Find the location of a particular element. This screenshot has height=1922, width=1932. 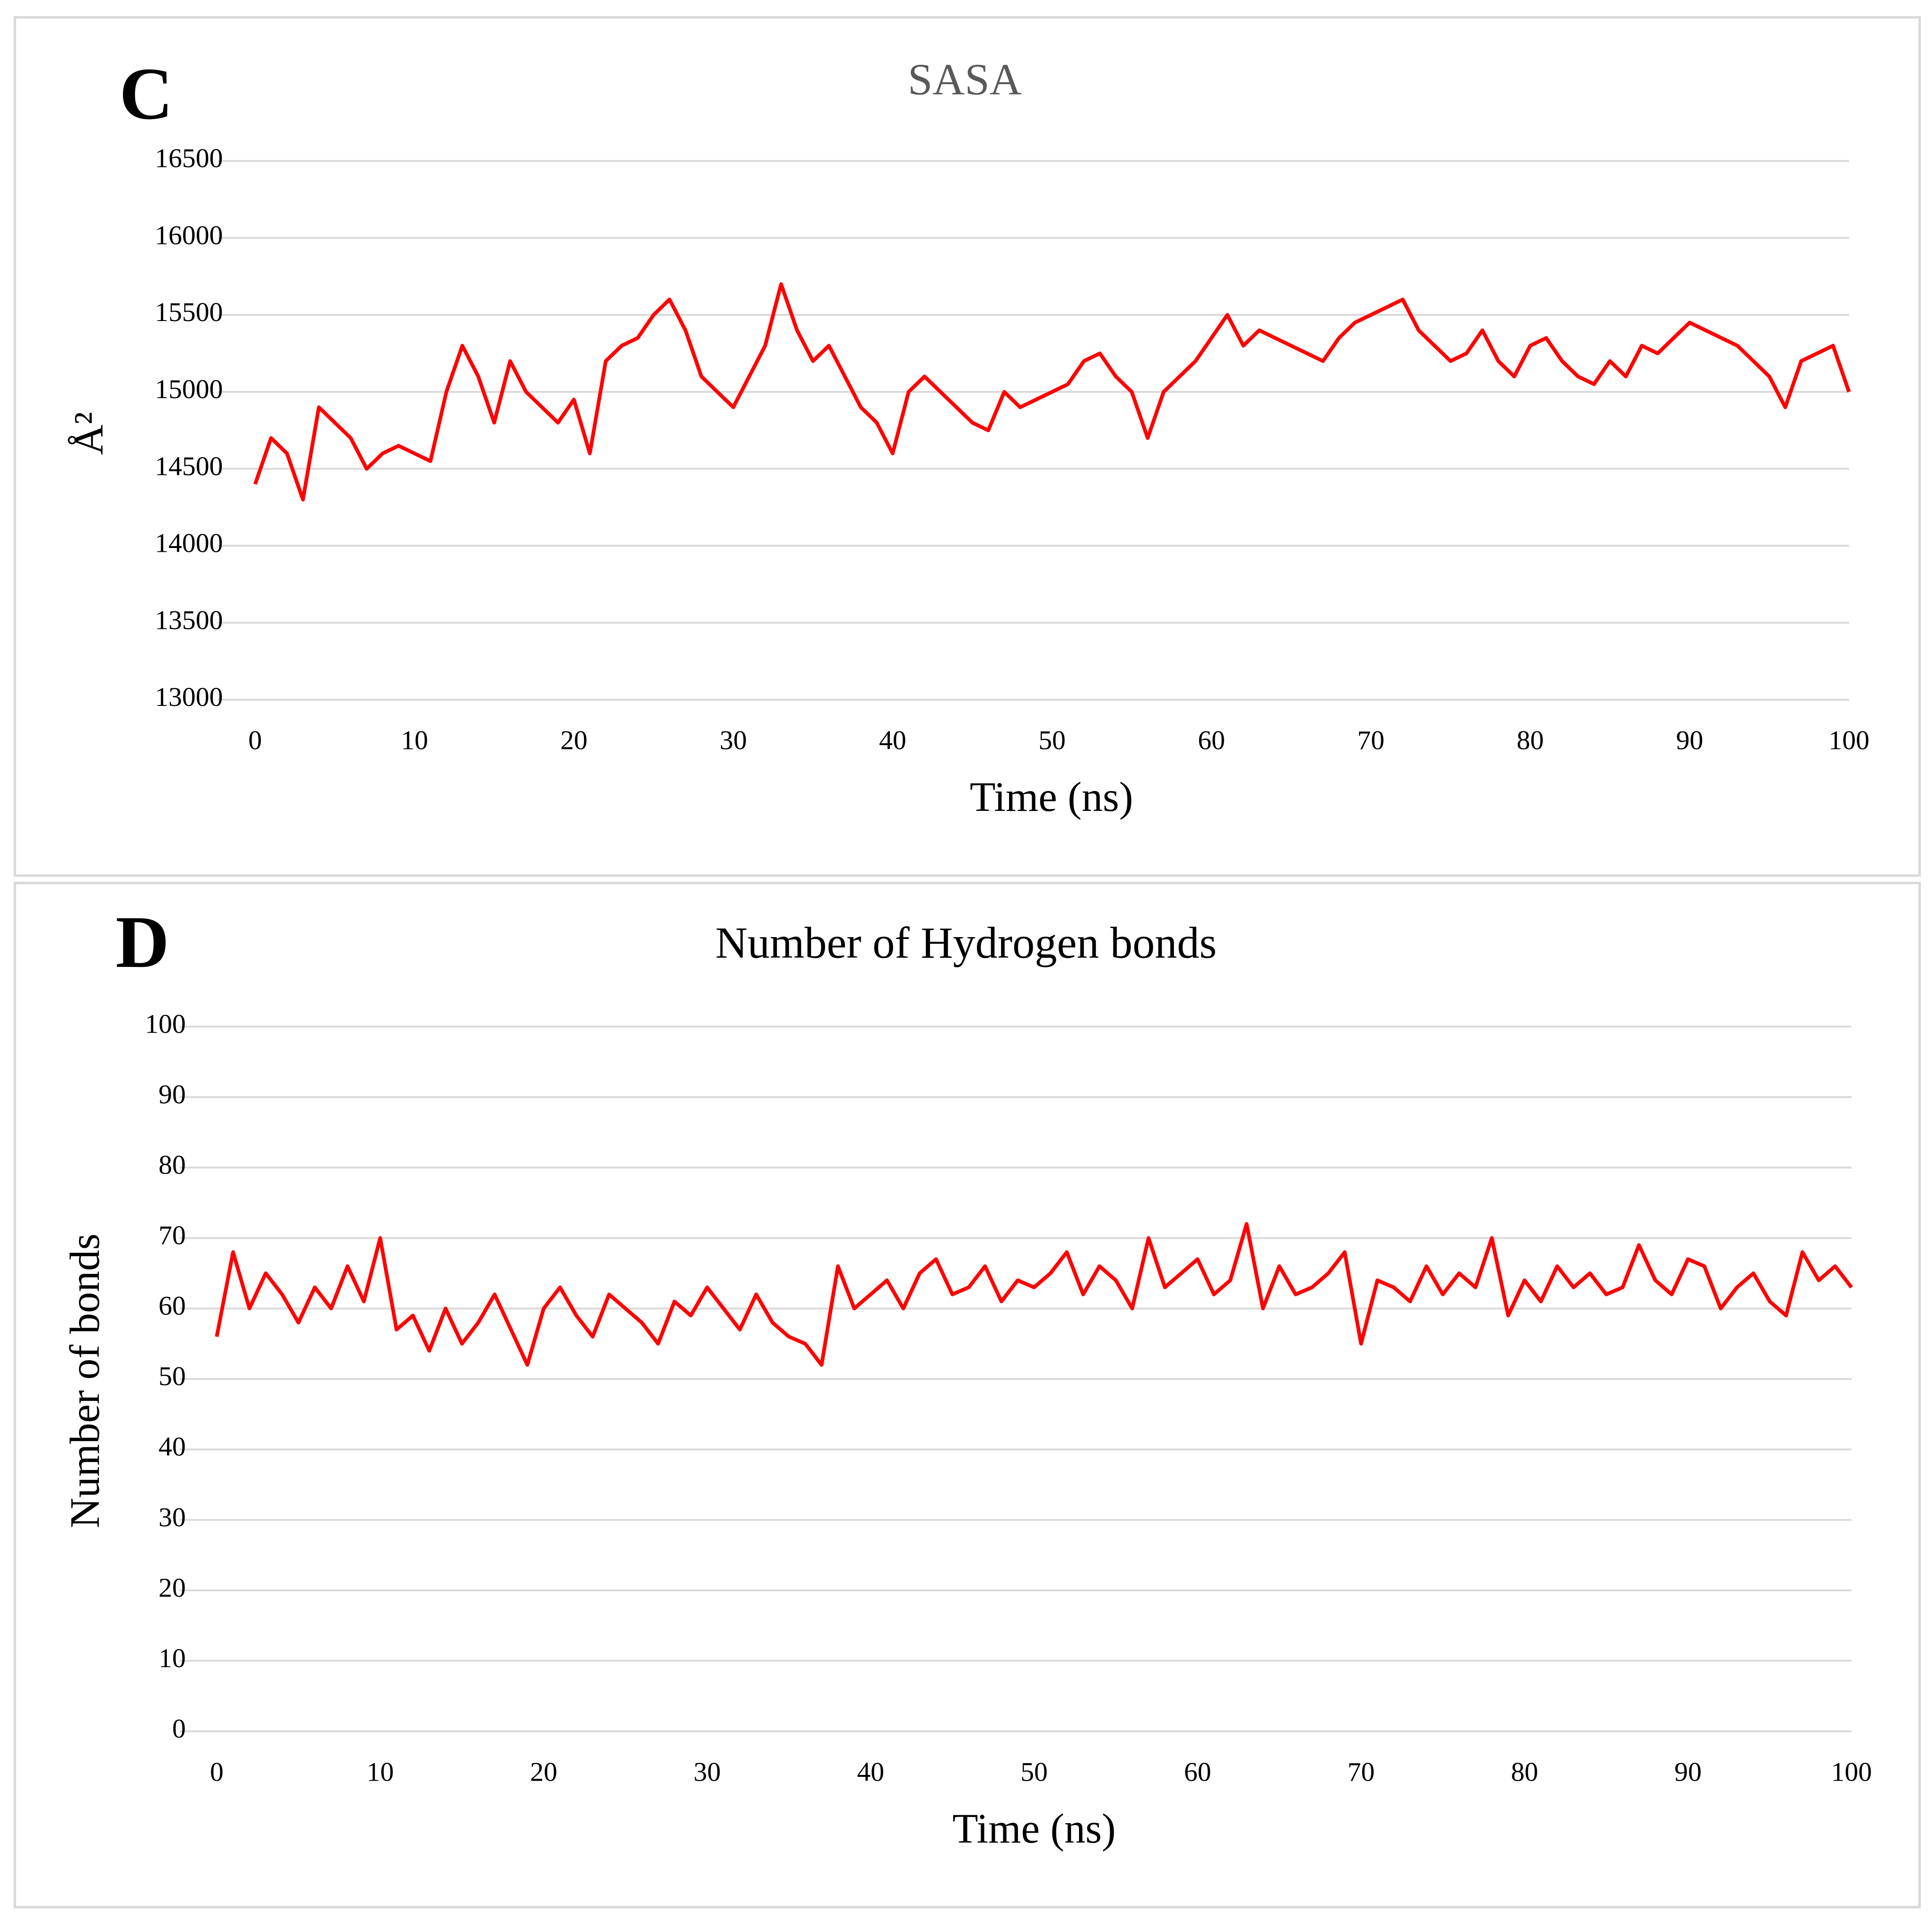

y-axis-label: Number of bonds is located at coordinates (85, 1381).